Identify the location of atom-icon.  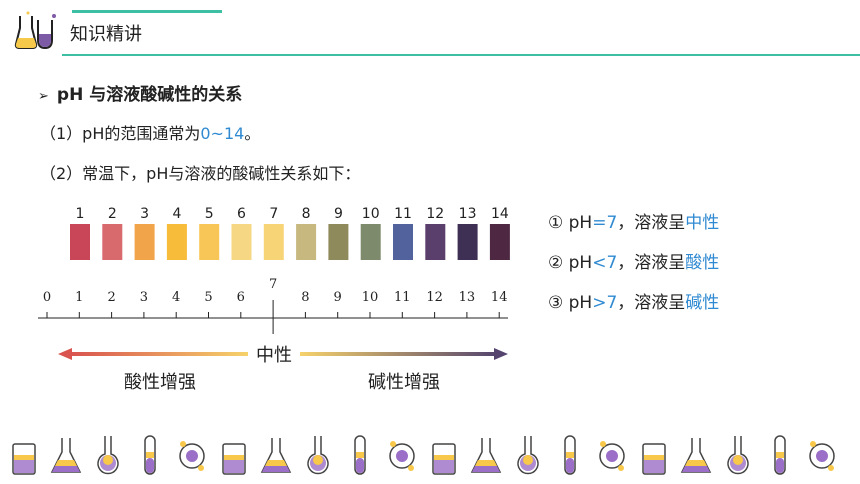
(738, 455).